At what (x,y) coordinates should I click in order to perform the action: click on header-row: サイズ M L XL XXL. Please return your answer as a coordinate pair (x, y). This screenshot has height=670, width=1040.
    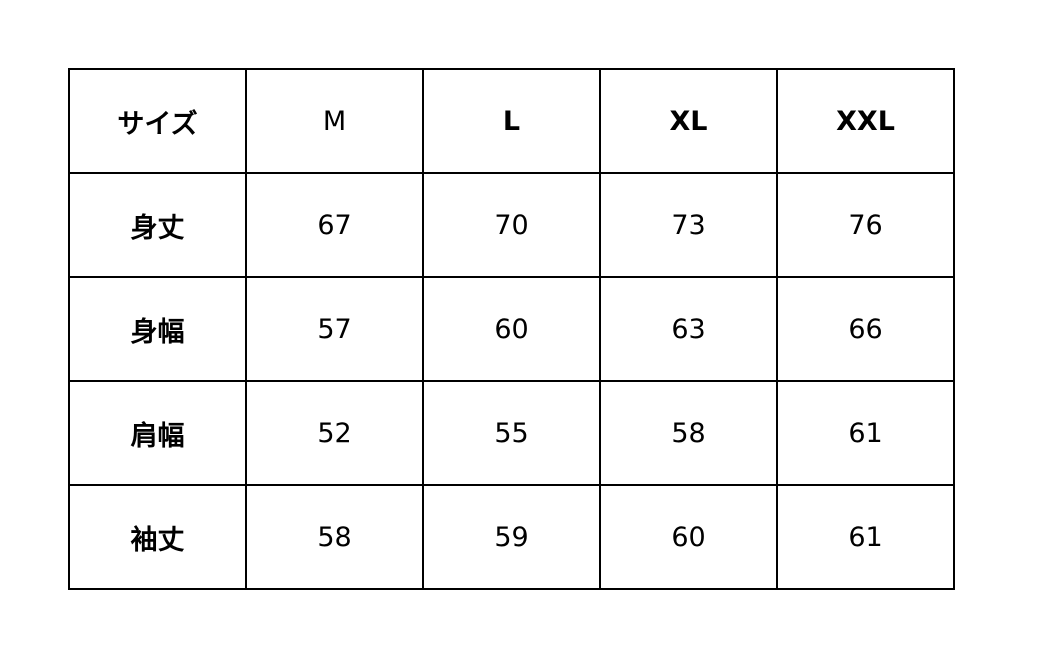
    Looking at the image, I should click on (511, 121).